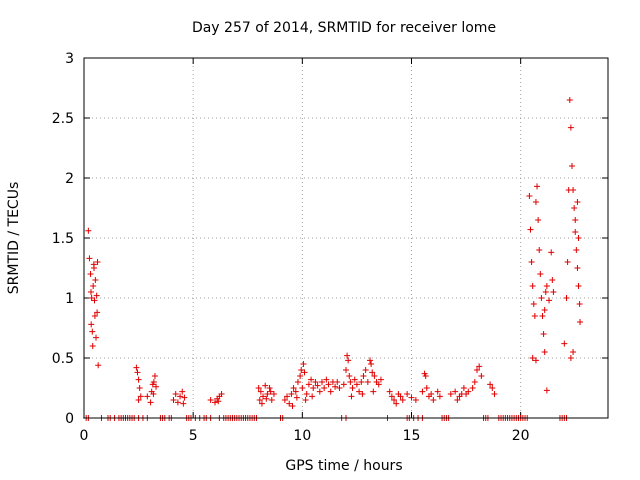  Describe the element at coordinates (84, 436) in the screenshot. I see `x-tick-label: 0` at that location.